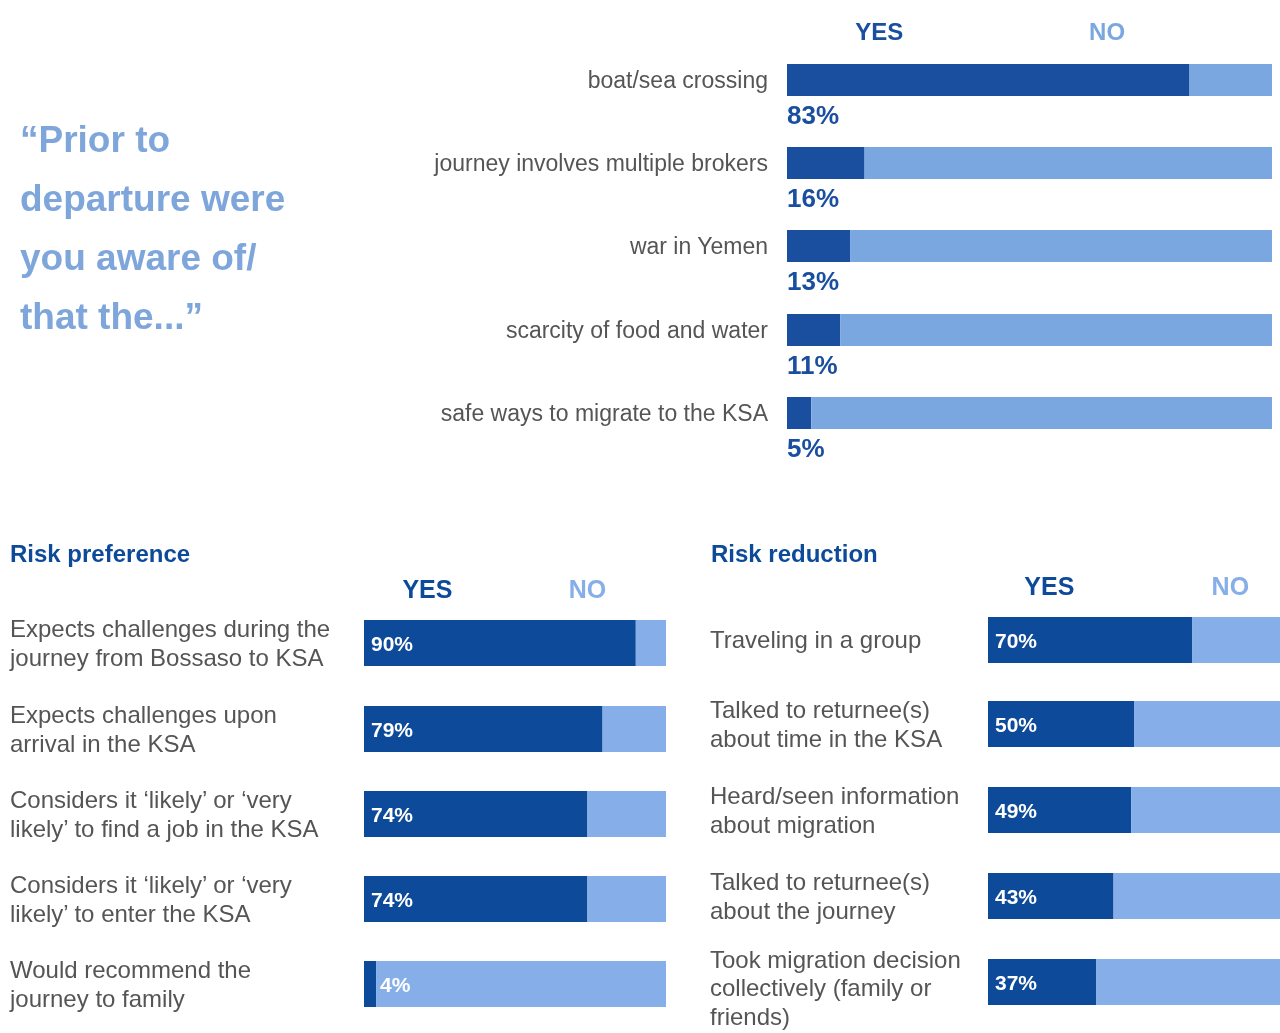 The image size is (1280, 1033). Describe the element at coordinates (164, 814) in the screenshot. I see `y-tick-label: Considers it ‘likely’ or ‘very likely’ to find a job in the KSA` at that location.